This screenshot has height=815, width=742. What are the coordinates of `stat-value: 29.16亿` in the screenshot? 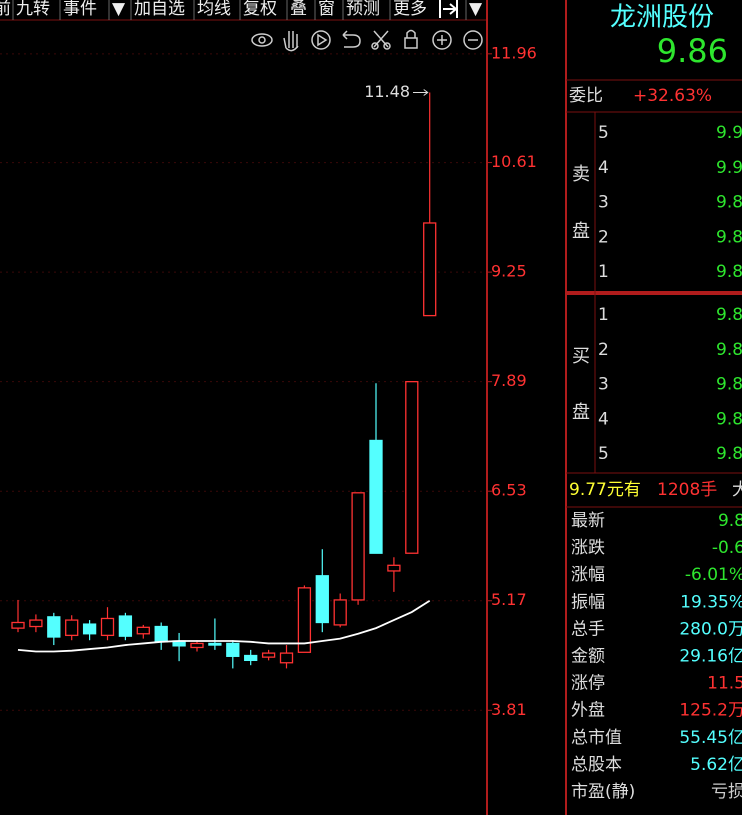 It's located at (710, 657).